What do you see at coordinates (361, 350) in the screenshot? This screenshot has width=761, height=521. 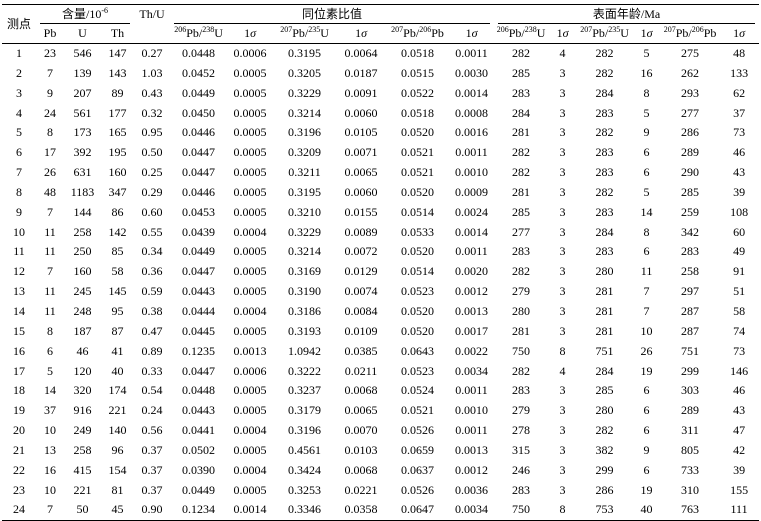 I see `cell-ratio-207-235-sigma: 0.0385` at bounding box center [361, 350].